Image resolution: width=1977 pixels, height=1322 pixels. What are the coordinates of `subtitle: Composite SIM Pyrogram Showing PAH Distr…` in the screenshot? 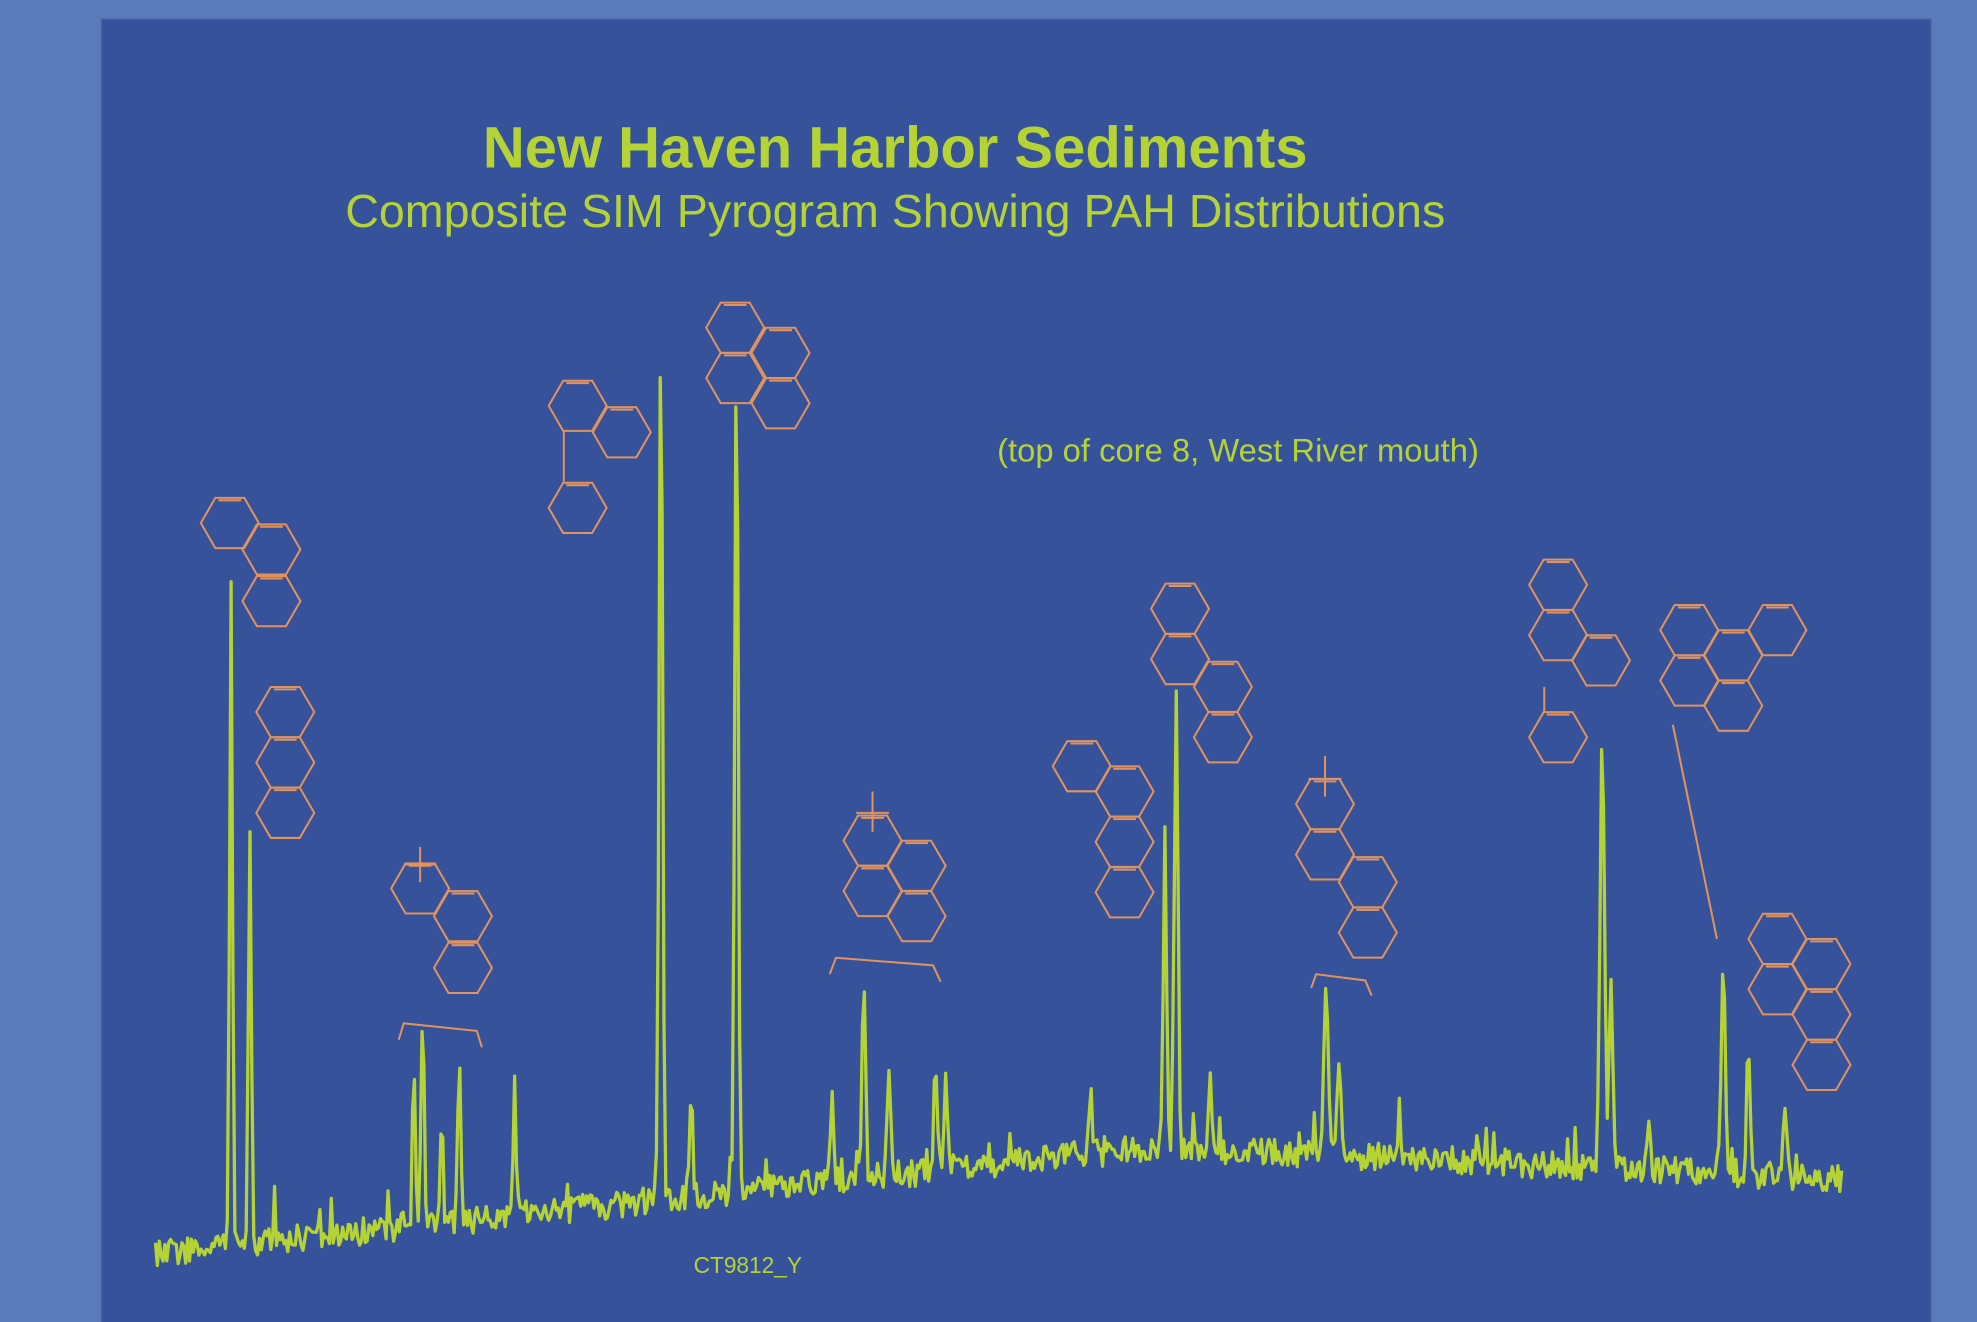 It's located at (895, 211).